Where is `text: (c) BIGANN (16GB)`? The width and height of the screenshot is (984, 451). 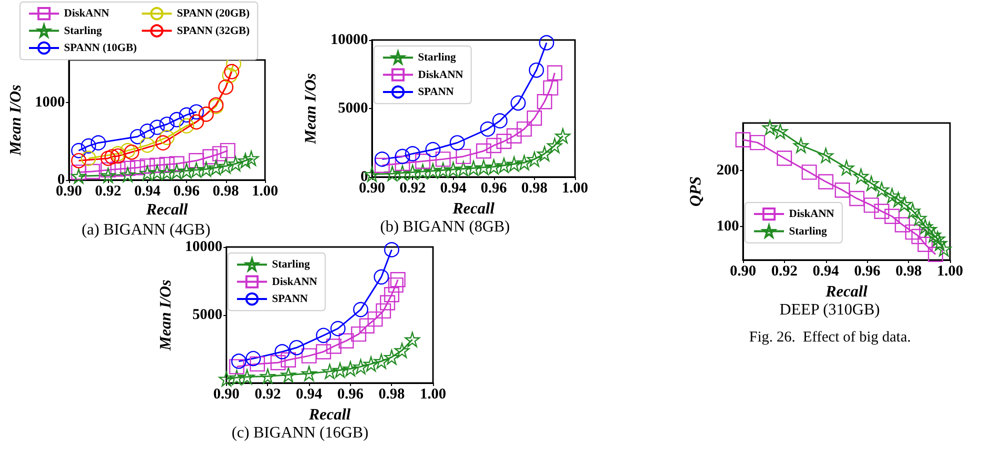
text: (c) BIGANN (16GB) is located at coordinates (300, 433).